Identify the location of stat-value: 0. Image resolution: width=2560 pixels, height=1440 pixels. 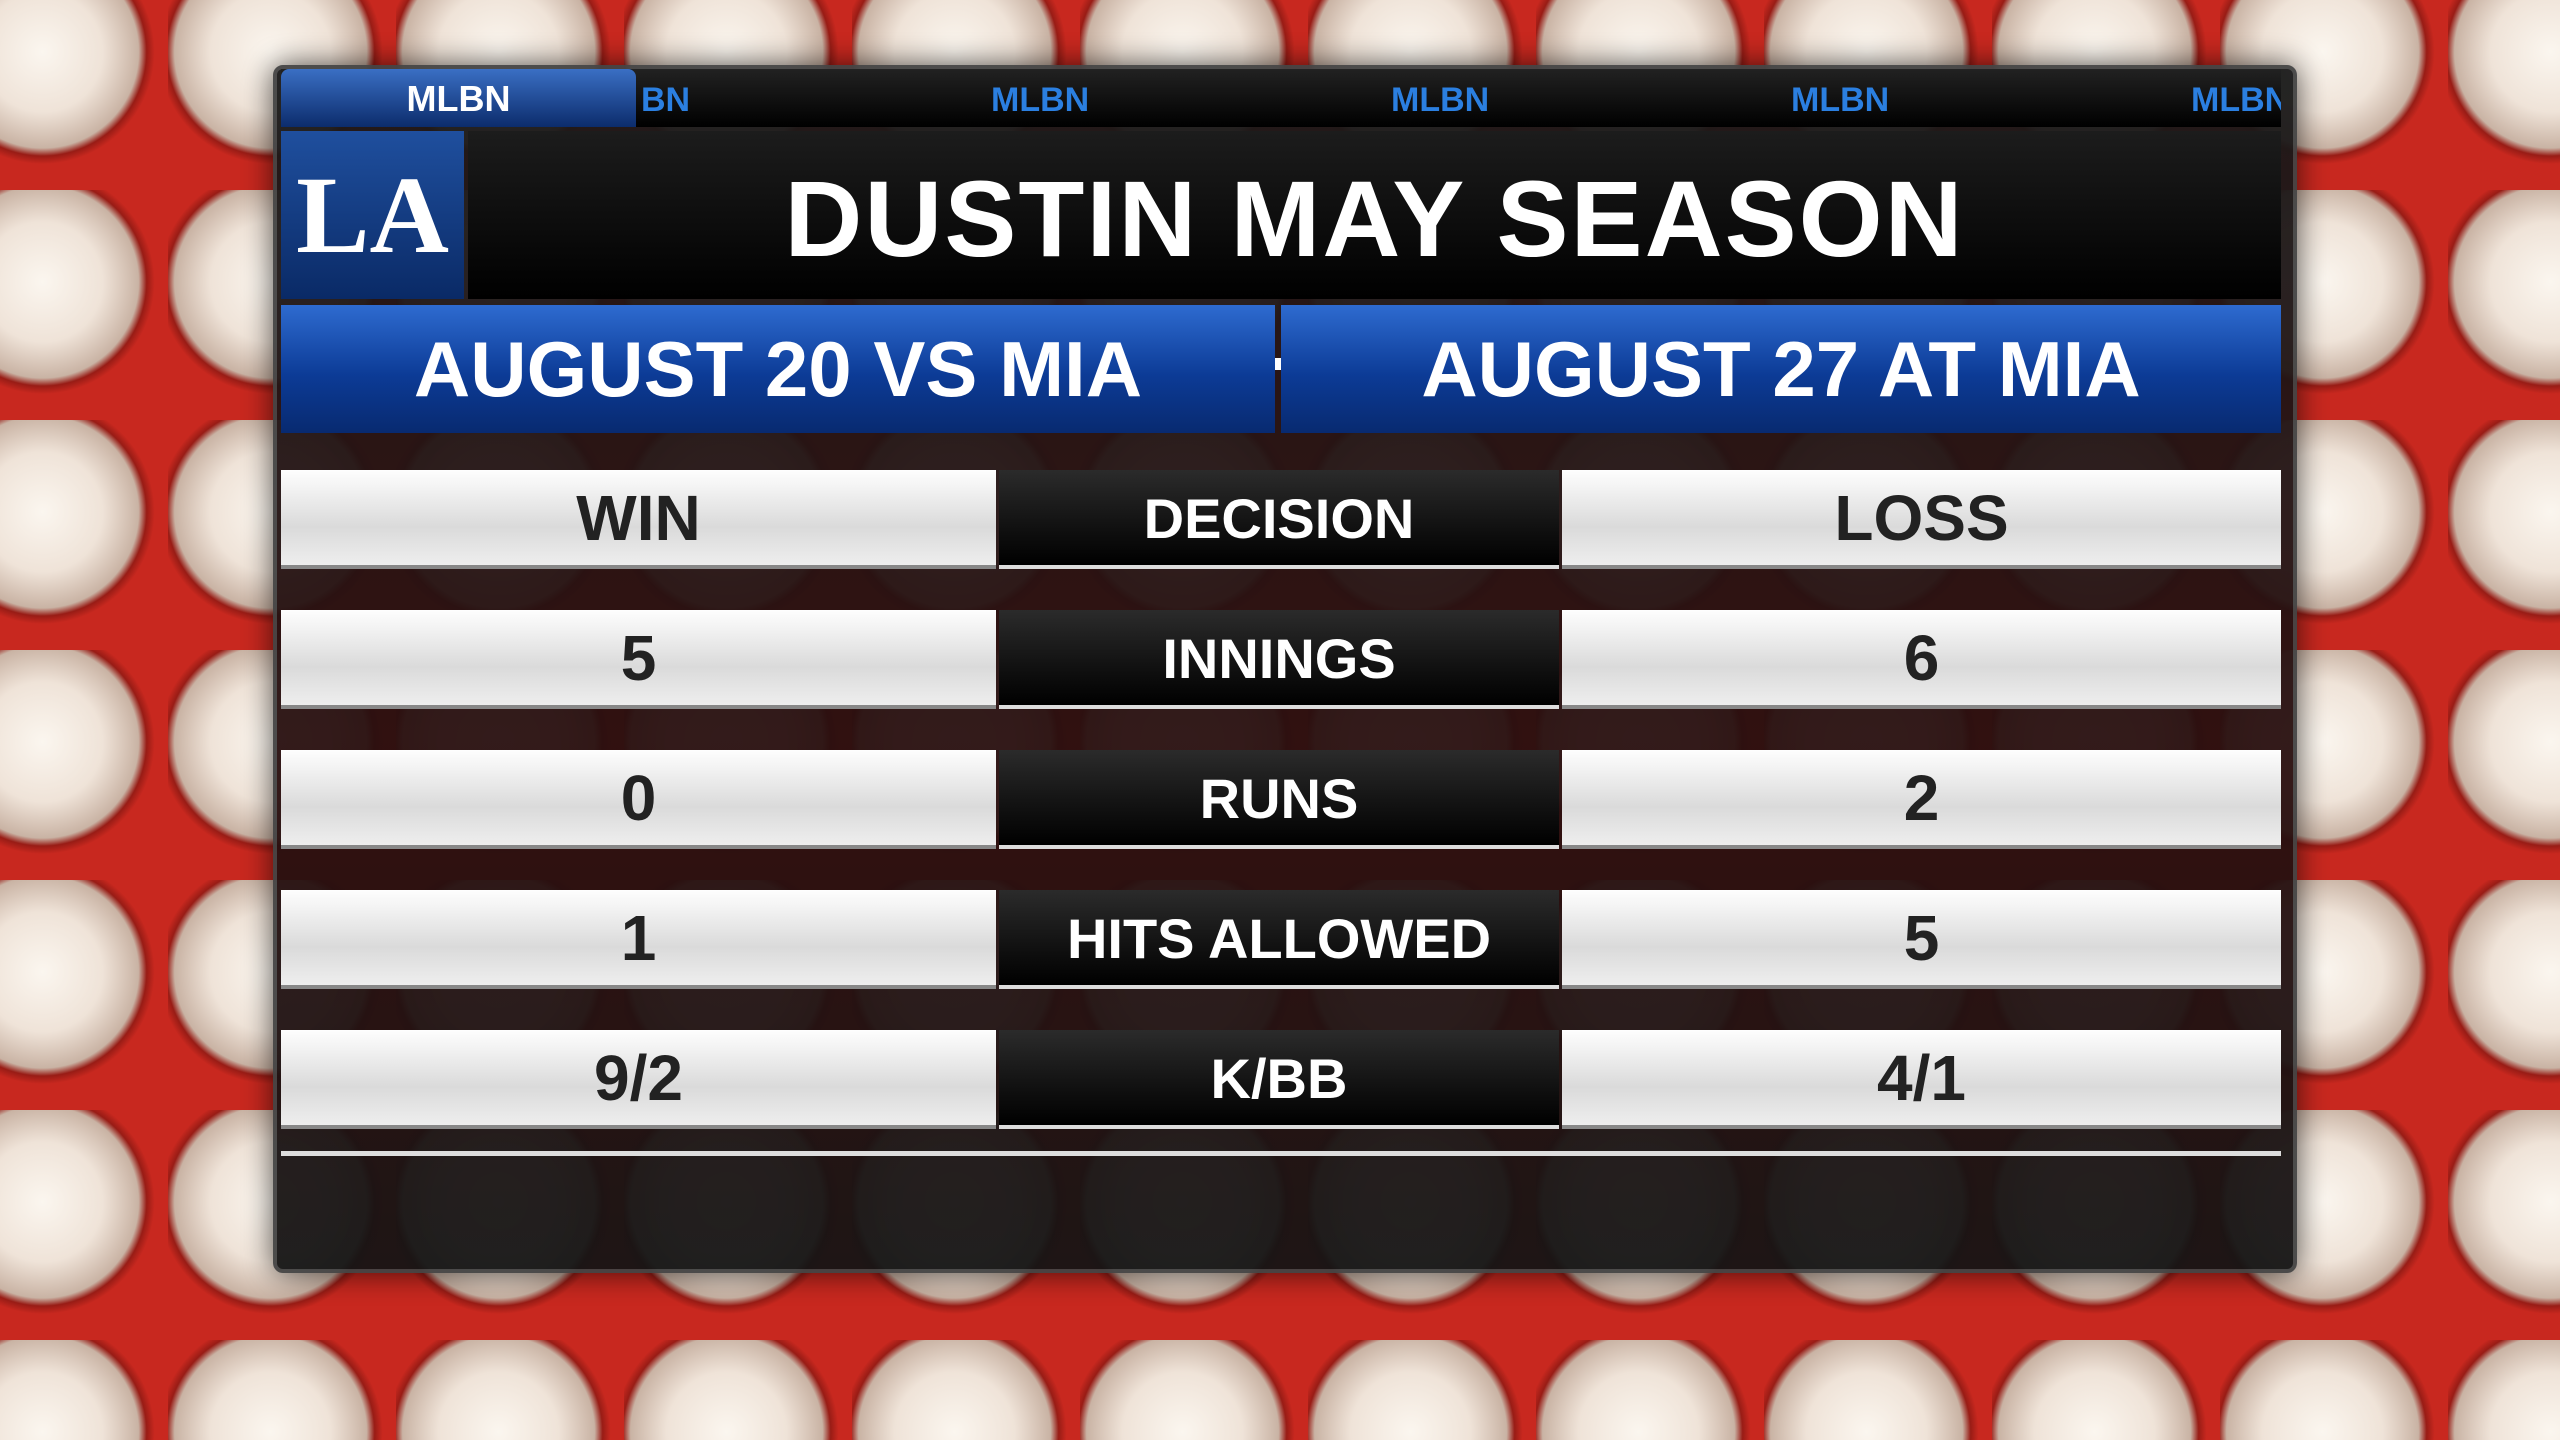
(638, 799).